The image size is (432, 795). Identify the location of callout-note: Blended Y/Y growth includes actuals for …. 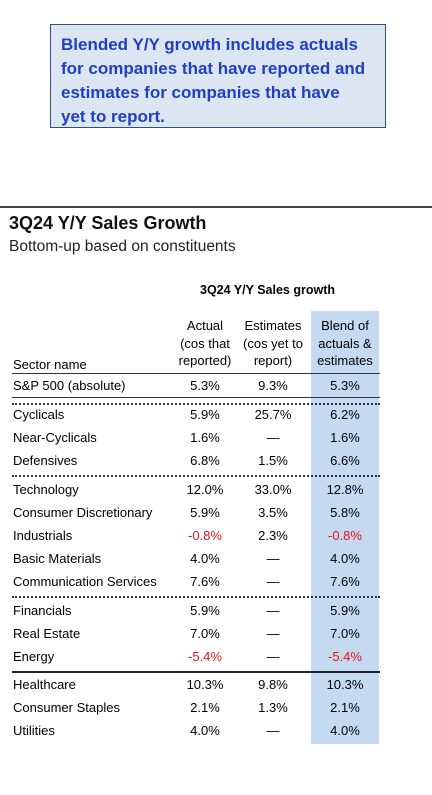
(218, 76).